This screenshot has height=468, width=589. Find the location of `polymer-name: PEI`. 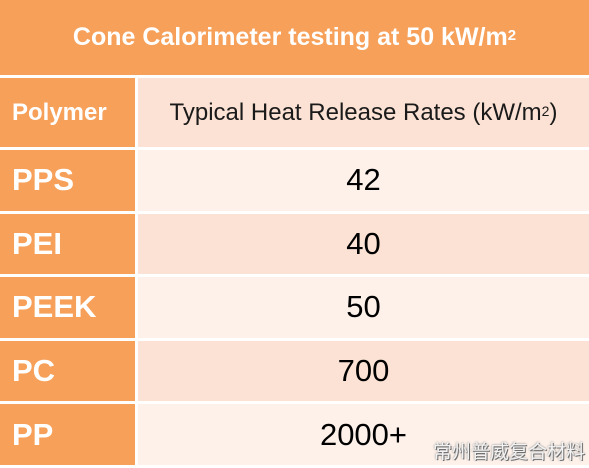

polymer-name: PEI is located at coordinates (37, 243).